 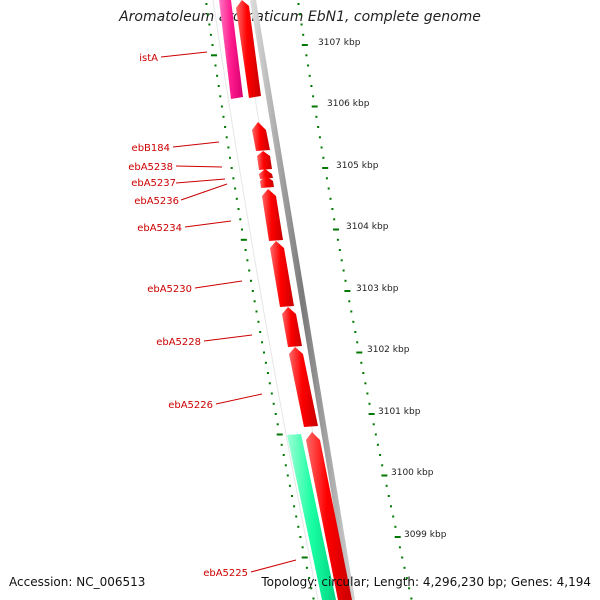 What do you see at coordinates (272, 215) in the screenshot?
I see `gene-ebA5234-arrow` at bounding box center [272, 215].